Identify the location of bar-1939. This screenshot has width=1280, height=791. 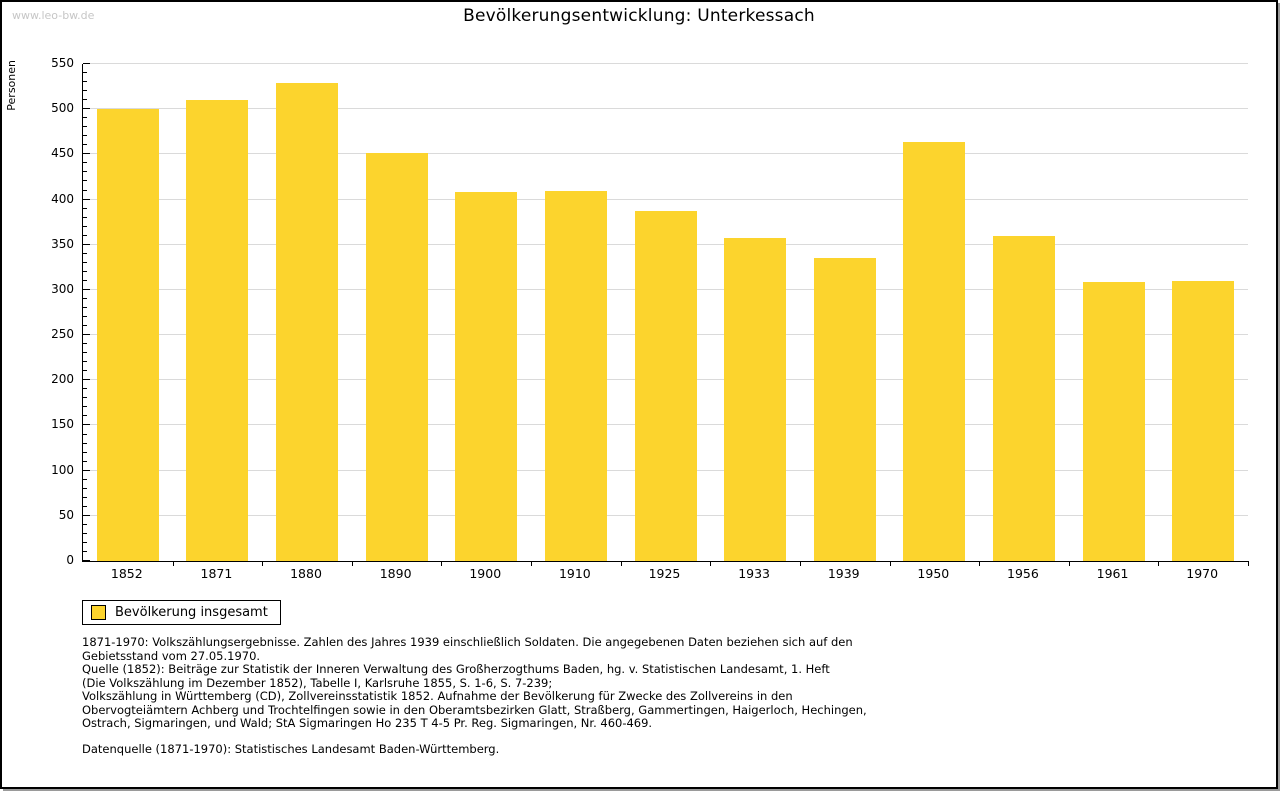
(844, 409).